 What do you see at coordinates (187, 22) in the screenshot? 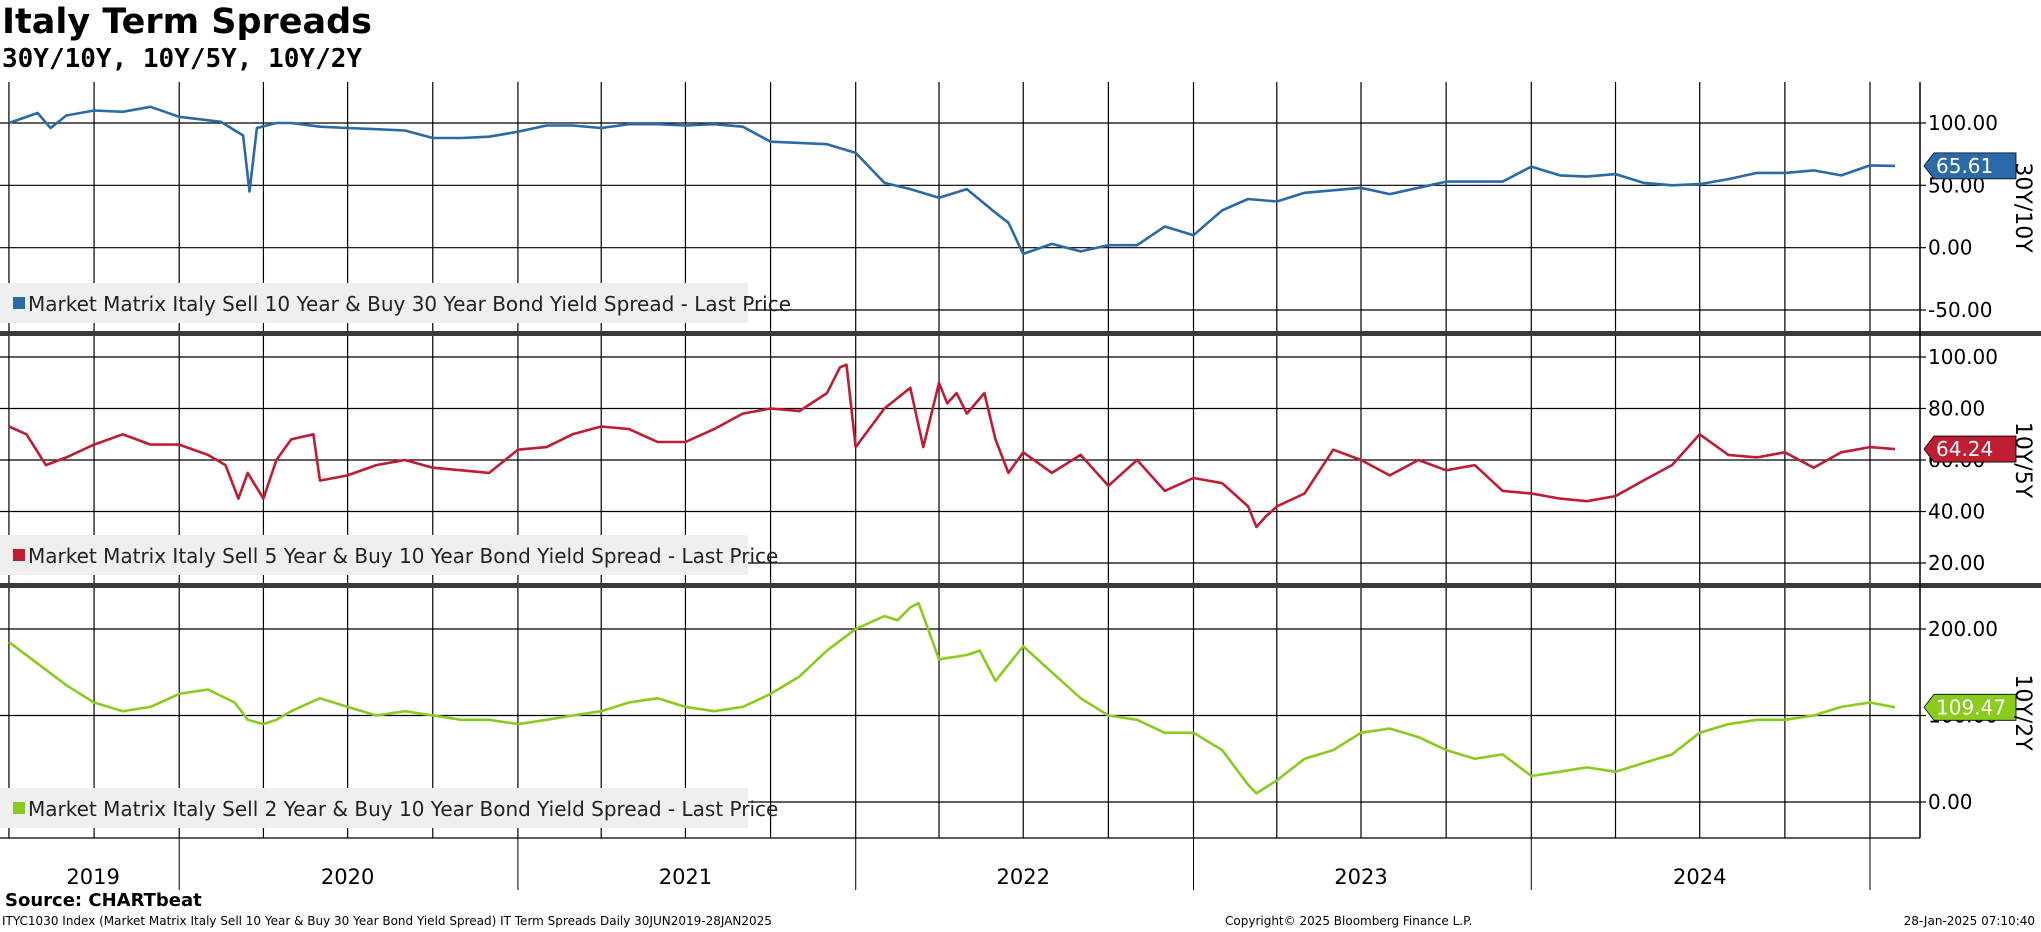
I see `chart-title: Italy Term Spreads` at bounding box center [187, 22].